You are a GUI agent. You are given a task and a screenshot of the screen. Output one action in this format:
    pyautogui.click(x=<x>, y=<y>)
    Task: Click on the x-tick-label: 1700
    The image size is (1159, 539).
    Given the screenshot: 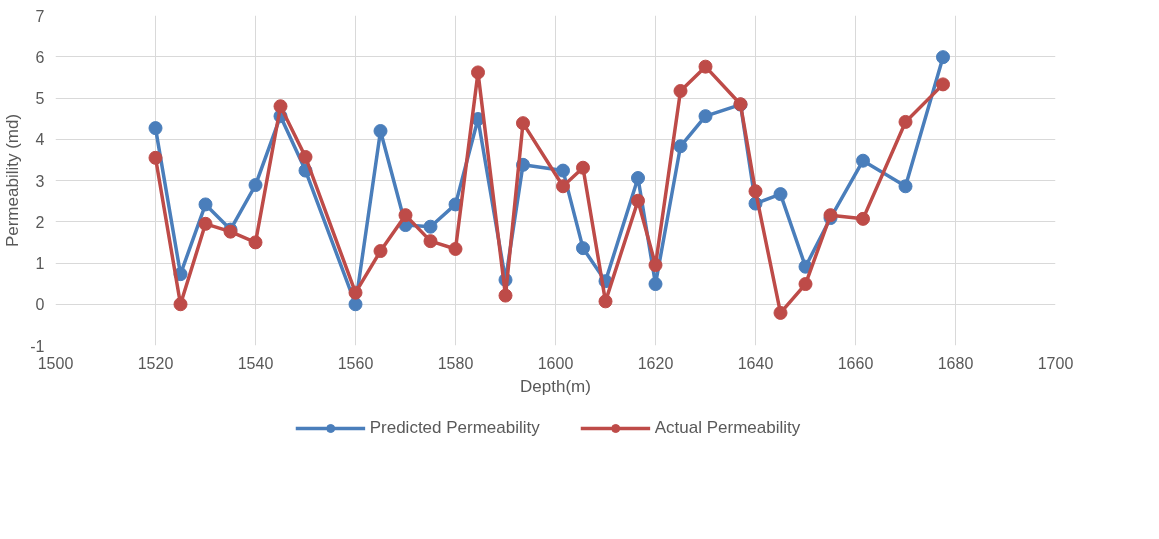 What is the action you would take?
    pyautogui.click(x=1055, y=363)
    